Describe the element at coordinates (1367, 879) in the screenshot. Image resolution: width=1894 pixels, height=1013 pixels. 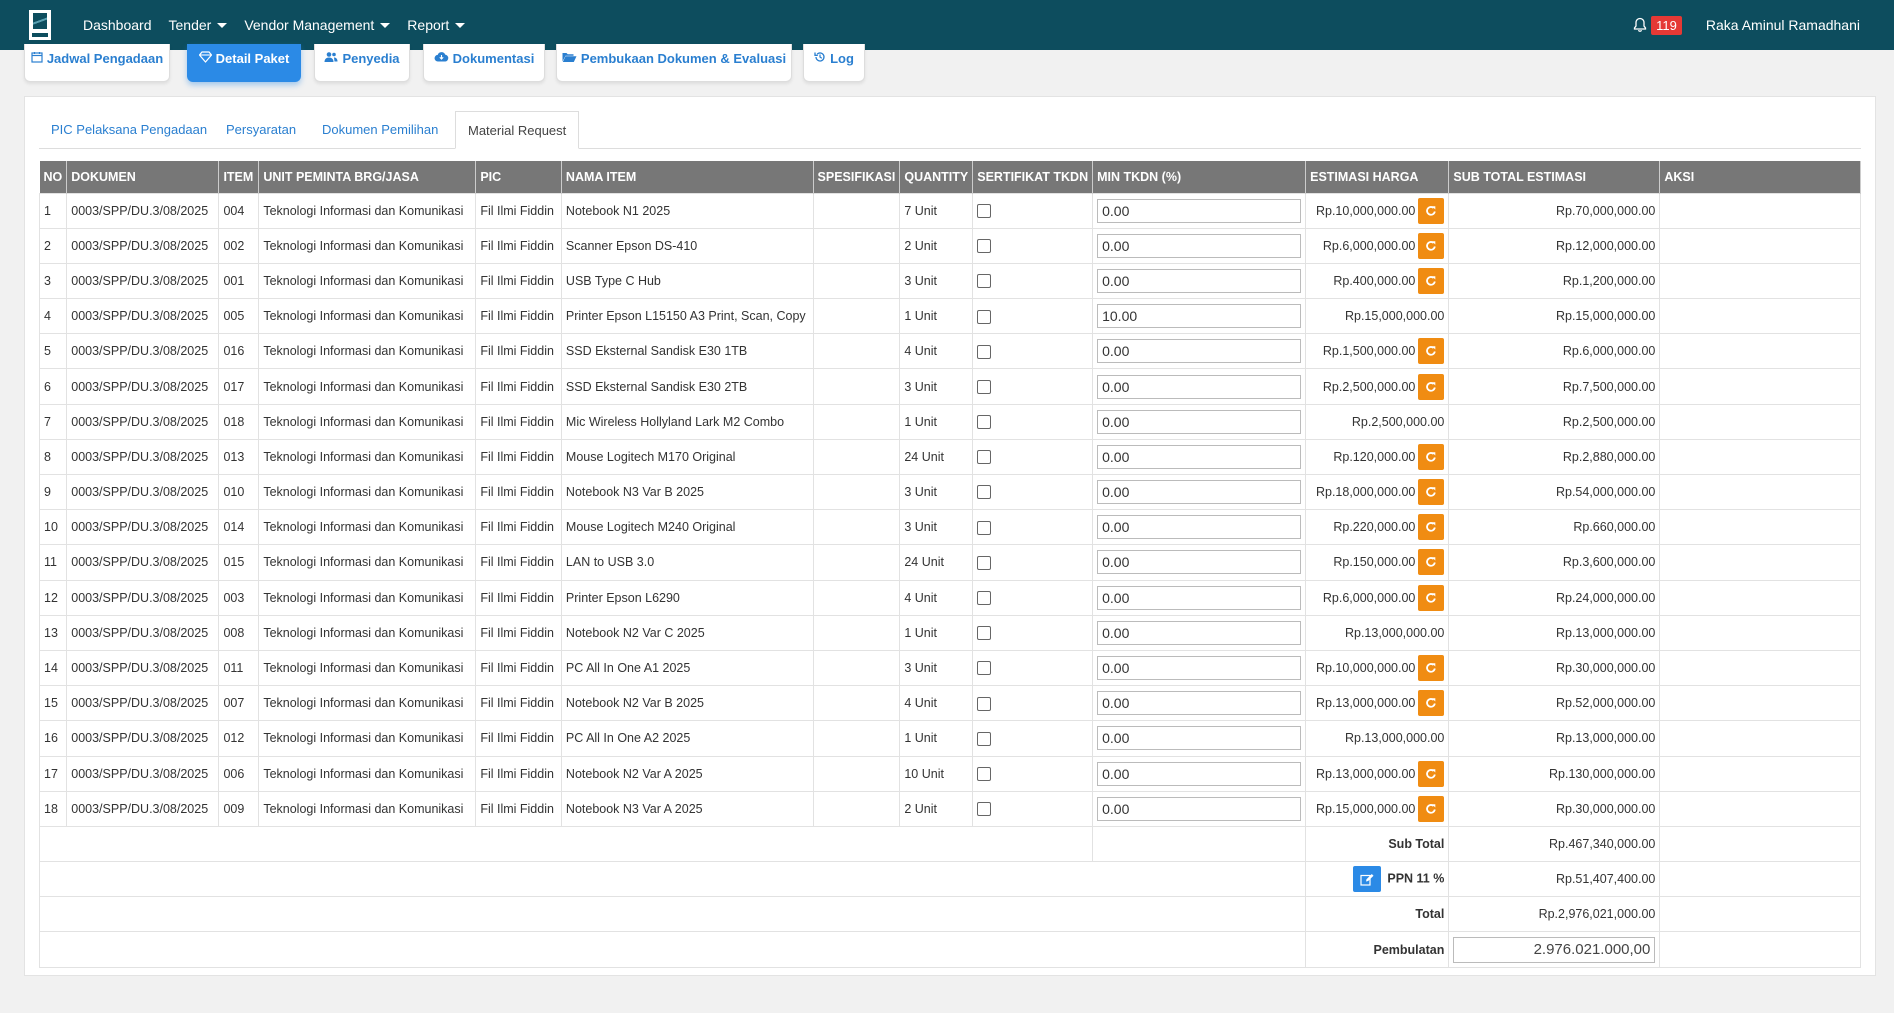
I see `edit-ppn-button` at that location.